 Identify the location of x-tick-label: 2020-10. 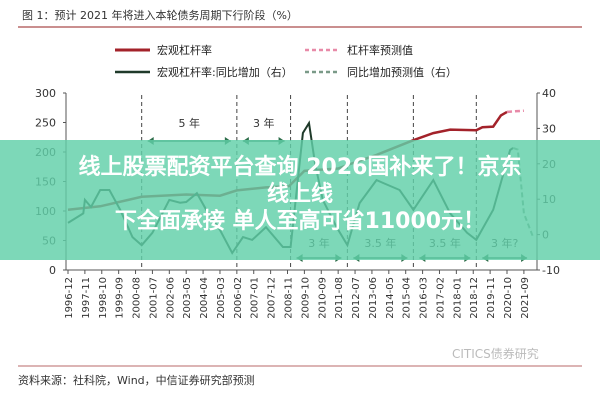
(508, 298).